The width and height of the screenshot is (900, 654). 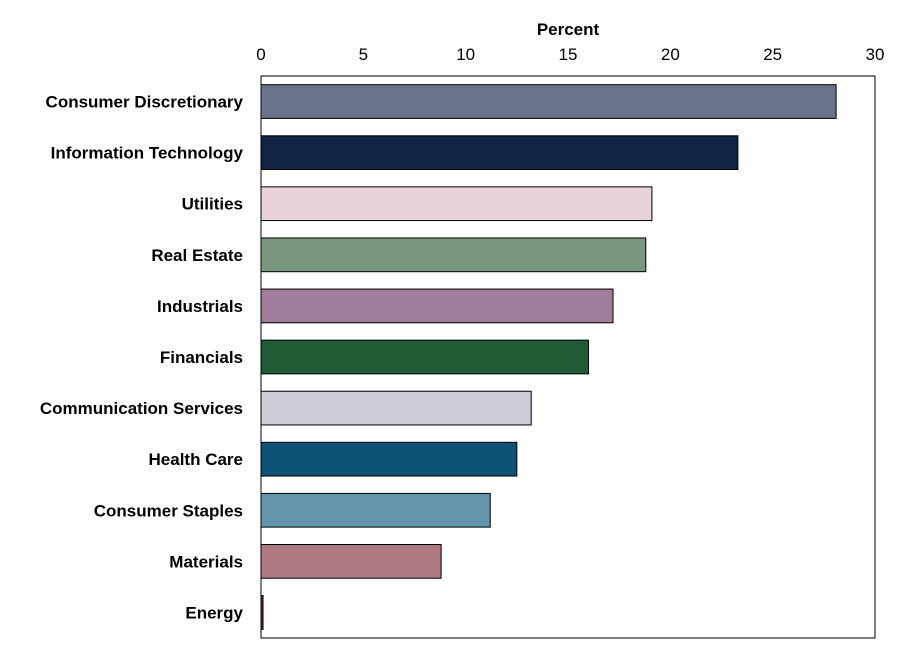 What do you see at coordinates (201, 357) in the screenshot?
I see `category-label: Financials` at bounding box center [201, 357].